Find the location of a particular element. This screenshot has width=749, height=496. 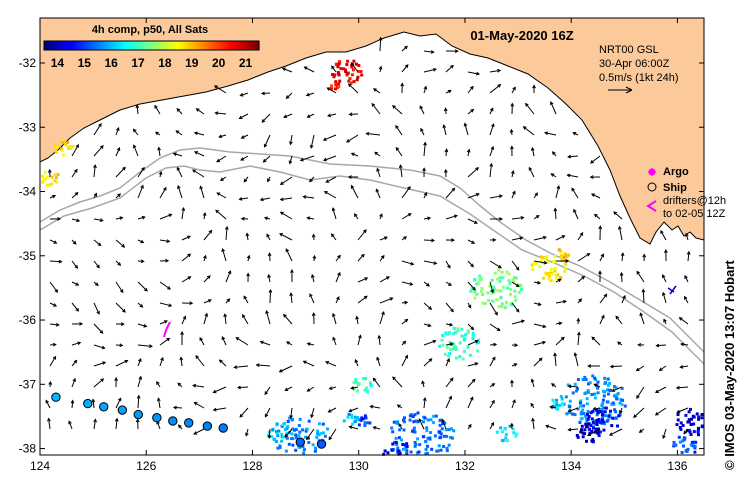

colorbar-tick-label: 18 is located at coordinates (165, 63).